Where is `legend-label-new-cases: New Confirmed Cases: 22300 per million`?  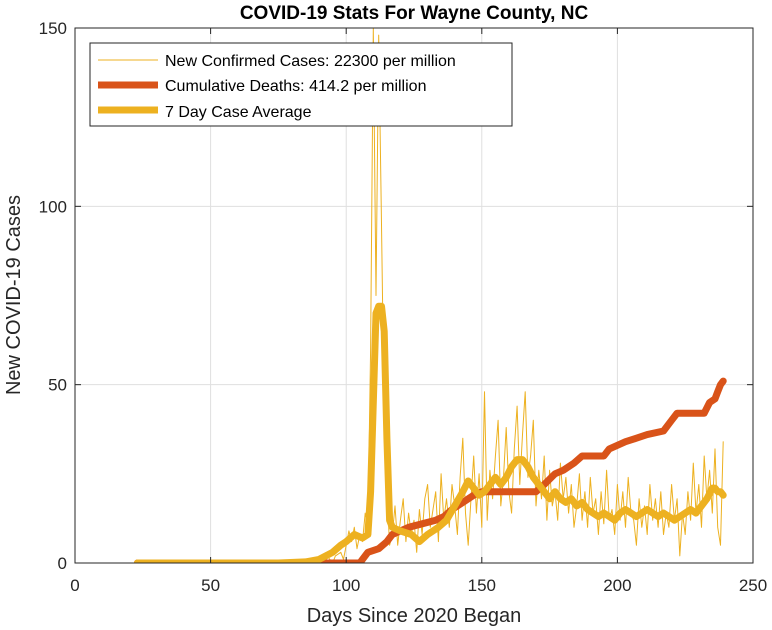 legend-label-new-cases: New Confirmed Cases: 22300 per million is located at coordinates (310, 61).